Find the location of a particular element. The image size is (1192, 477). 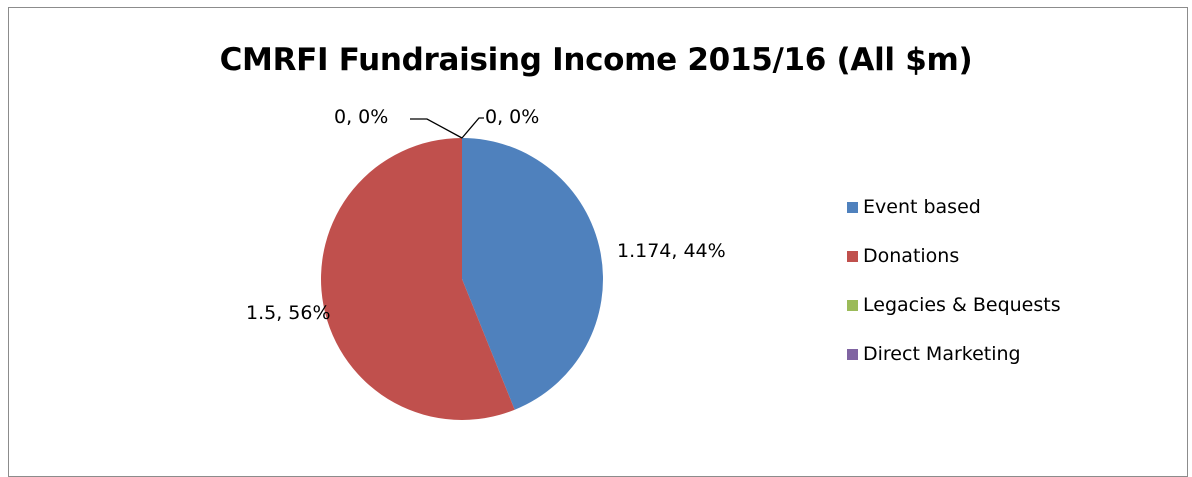

legend-label: Legacies & Bequests is located at coordinates (962, 305).